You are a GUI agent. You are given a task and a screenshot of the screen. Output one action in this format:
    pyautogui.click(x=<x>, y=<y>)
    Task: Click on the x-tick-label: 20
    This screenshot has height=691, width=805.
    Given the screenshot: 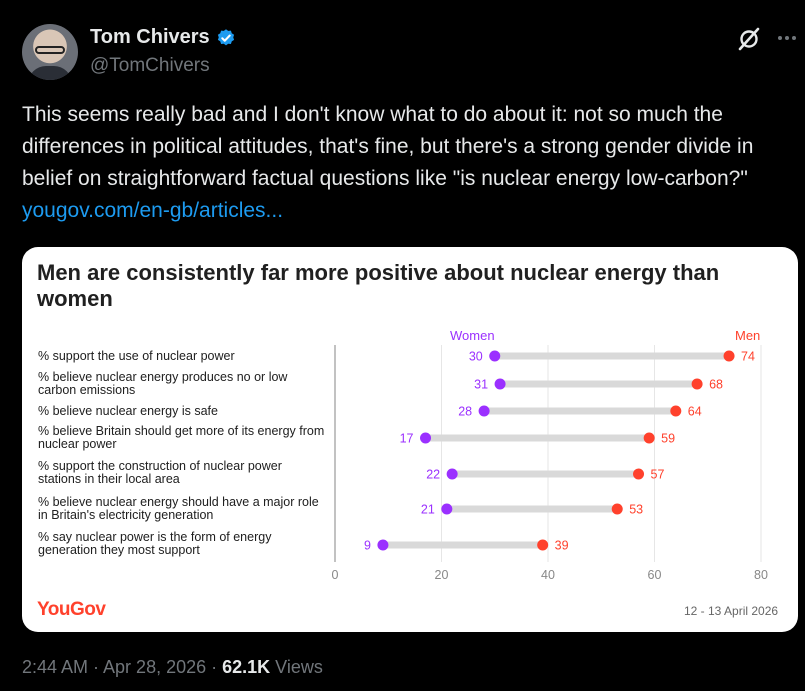 What is the action you would take?
    pyautogui.click(x=442, y=575)
    